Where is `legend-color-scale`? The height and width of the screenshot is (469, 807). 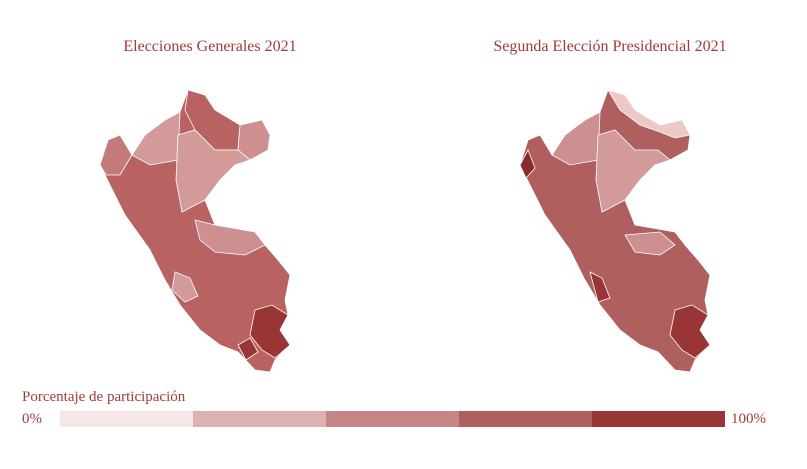 legend-color-scale is located at coordinates (392, 419).